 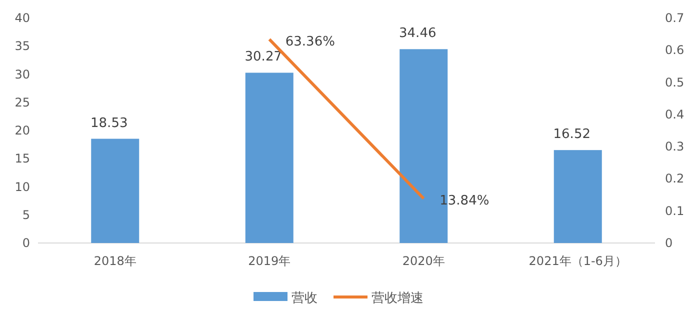 What do you see at coordinates (115, 261) in the screenshot?
I see `x-tick-label: 2018年` at bounding box center [115, 261].